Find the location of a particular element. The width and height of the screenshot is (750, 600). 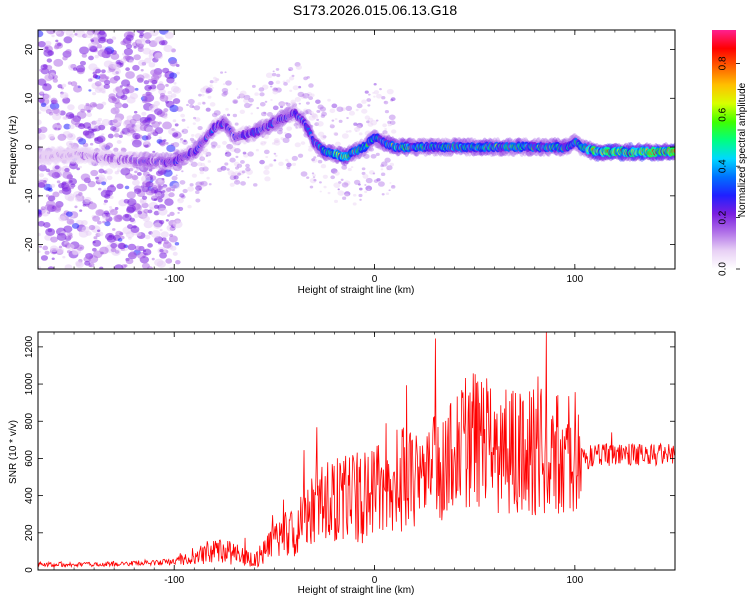

x-tick-label: -100 is located at coordinates (174, 580).